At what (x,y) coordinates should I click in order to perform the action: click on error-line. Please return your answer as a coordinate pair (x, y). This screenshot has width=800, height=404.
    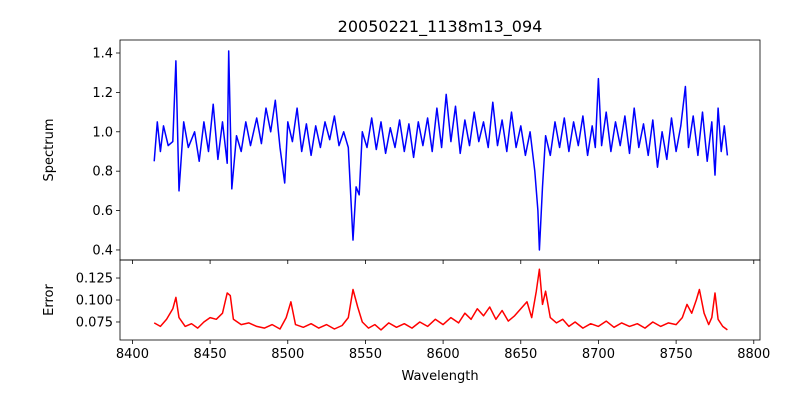
    Looking at the image, I should click on (440, 299).